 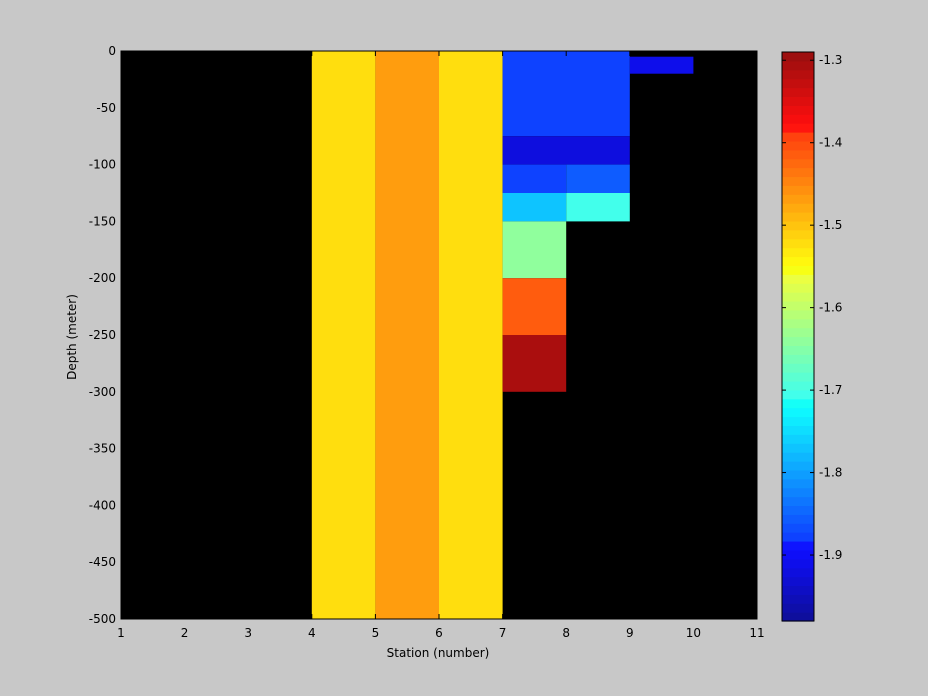 What do you see at coordinates (102, 221) in the screenshot?
I see `y-tick-label: -150` at bounding box center [102, 221].